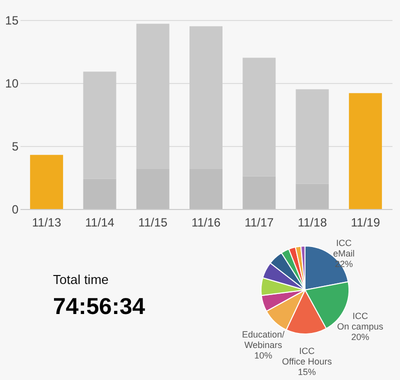 The image size is (400, 380). I want to click on data-label: 15%, so click(307, 371).